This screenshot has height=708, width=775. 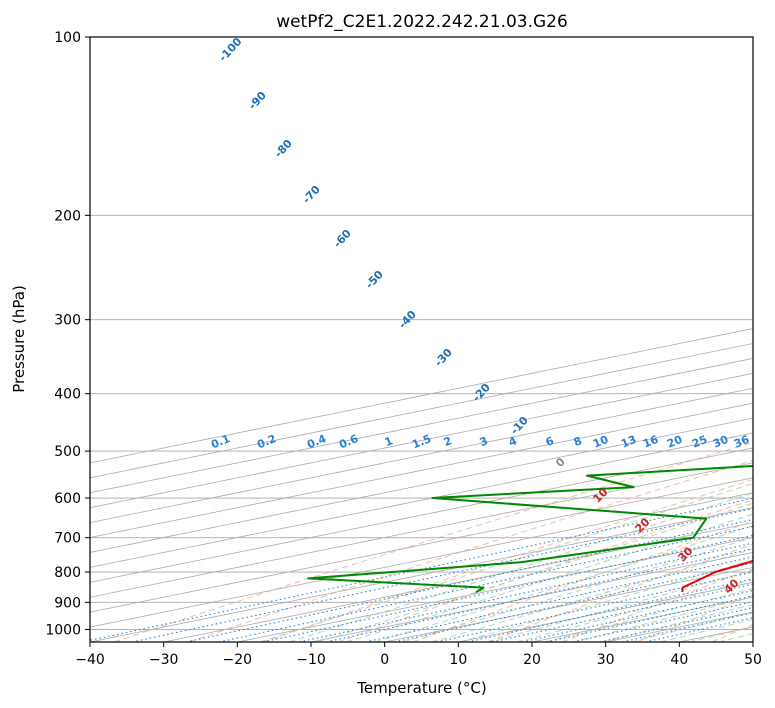 What do you see at coordinates (741, 442) in the screenshot?
I see `mixing-ratio-label: 36` at bounding box center [741, 442].